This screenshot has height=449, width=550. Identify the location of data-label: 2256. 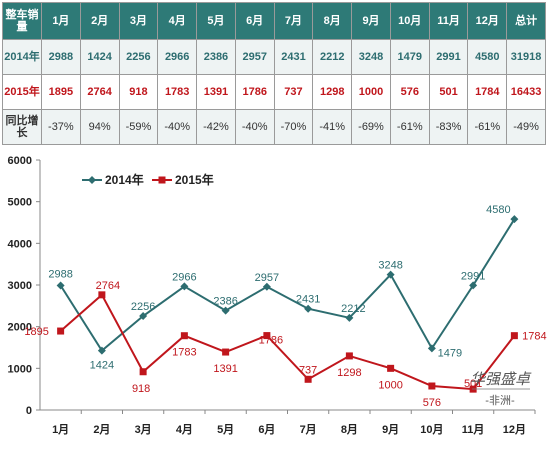
(143, 307).